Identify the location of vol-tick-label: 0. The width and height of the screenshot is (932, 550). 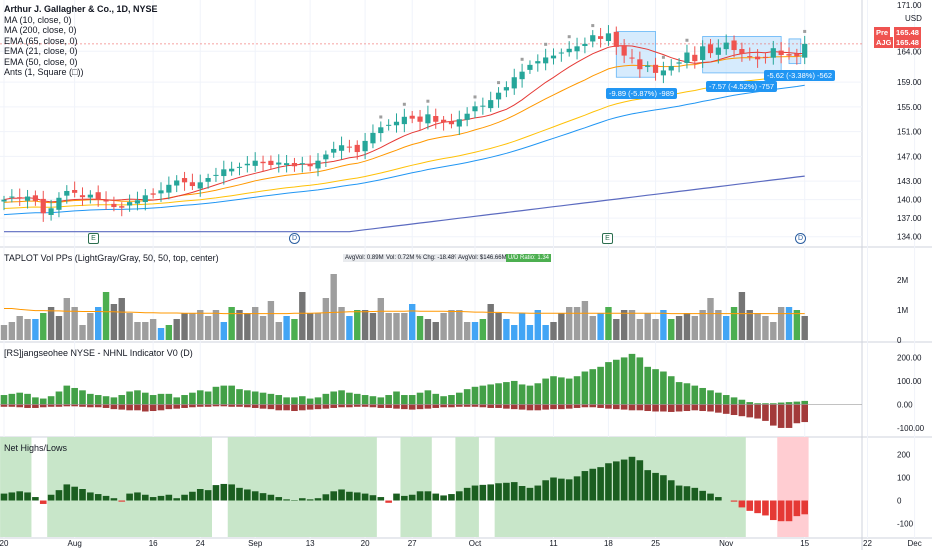
(899, 340).